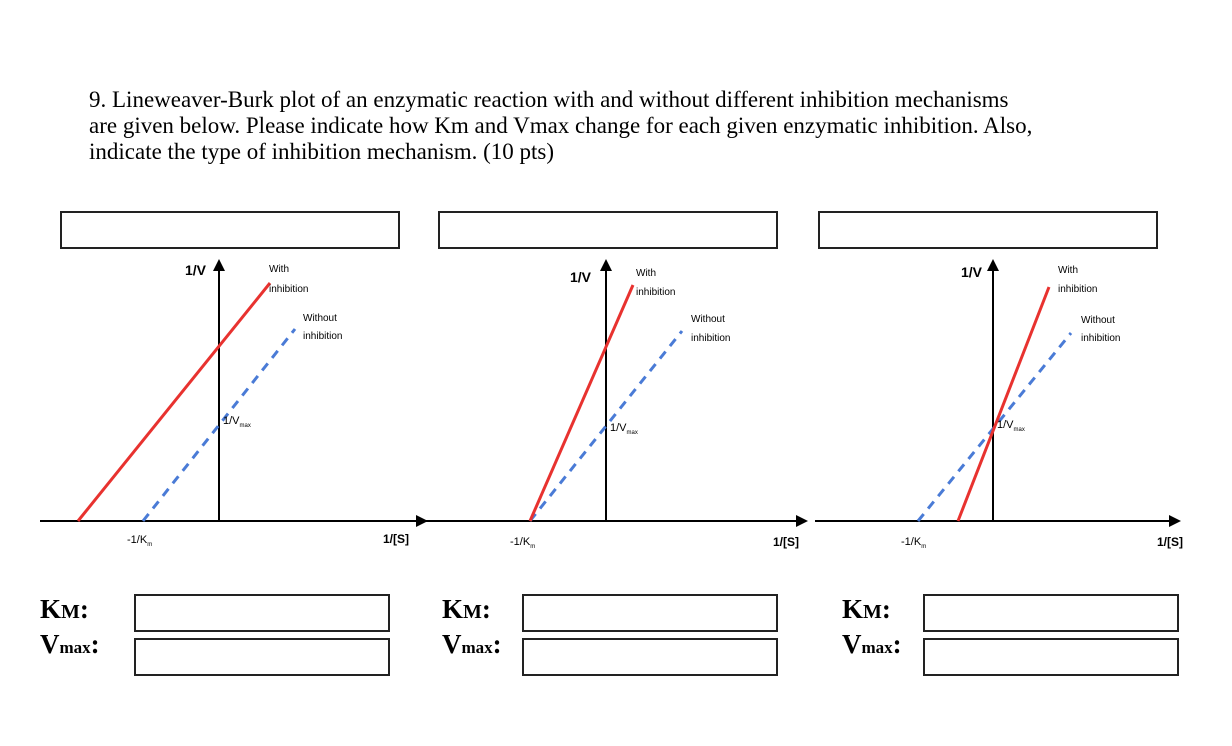  Describe the element at coordinates (866, 609) in the screenshot. I see `km-label-3: KM:` at that location.